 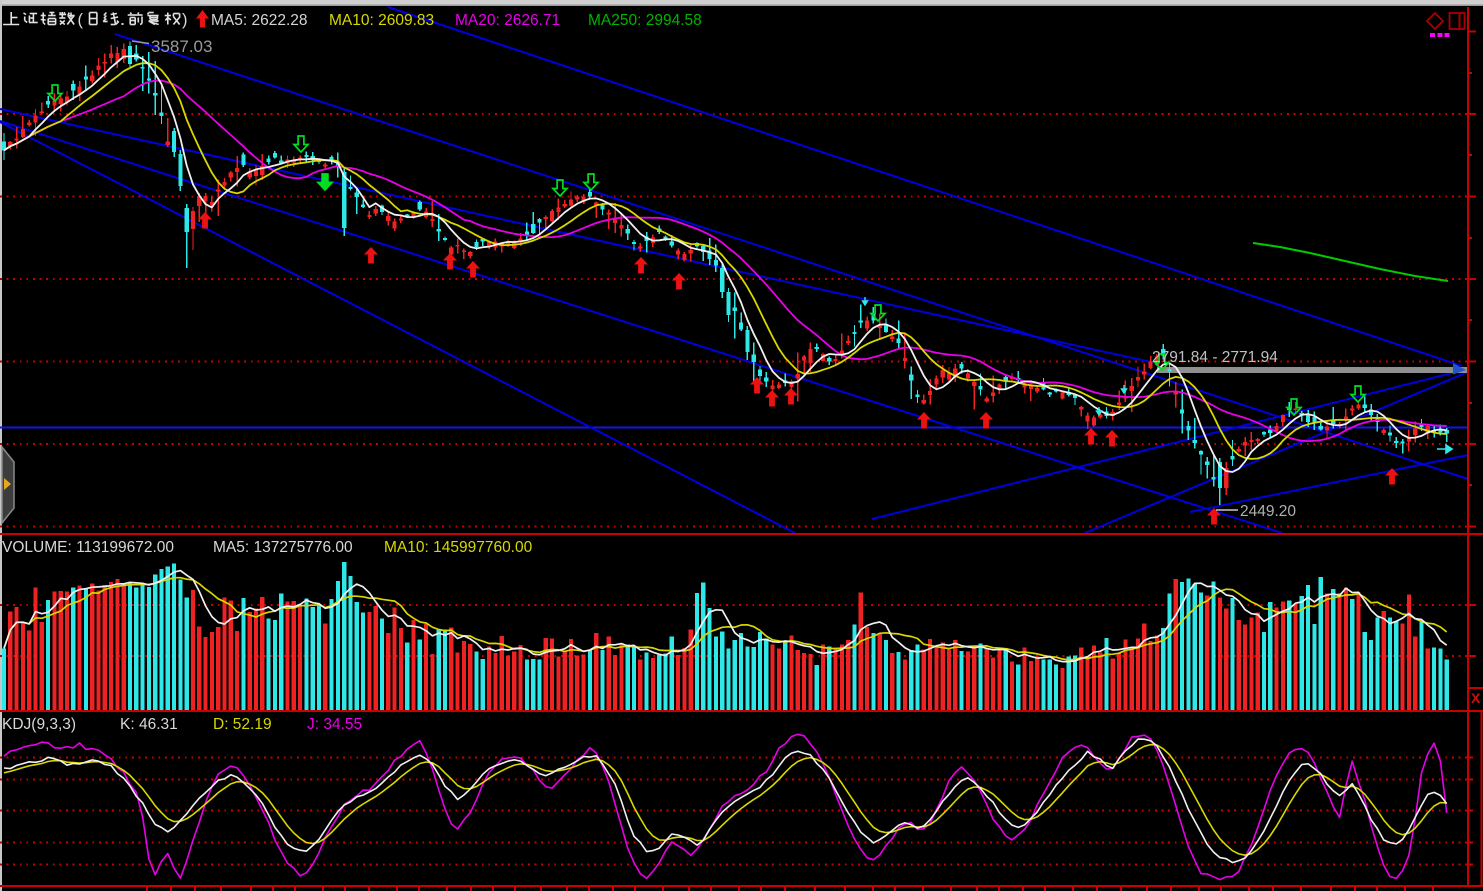 What do you see at coordinates (507, 20) in the screenshot?
I see `svg-text: MA20: 2626.71` at bounding box center [507, 20].